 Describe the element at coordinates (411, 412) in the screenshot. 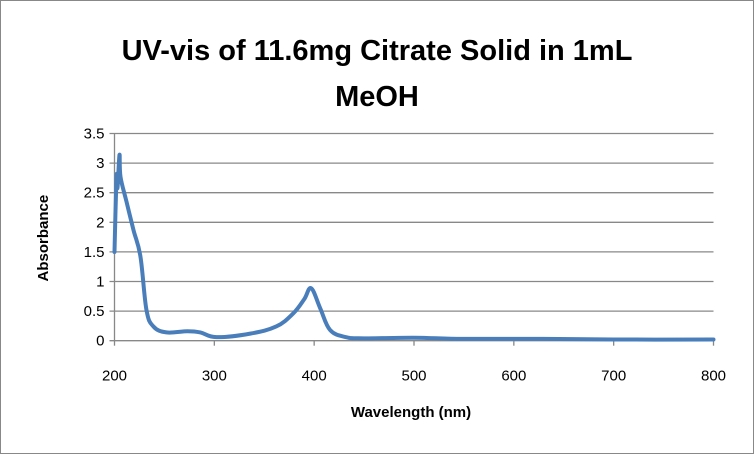

I see `x-axis-label: Wavelength (nm)` at that location.